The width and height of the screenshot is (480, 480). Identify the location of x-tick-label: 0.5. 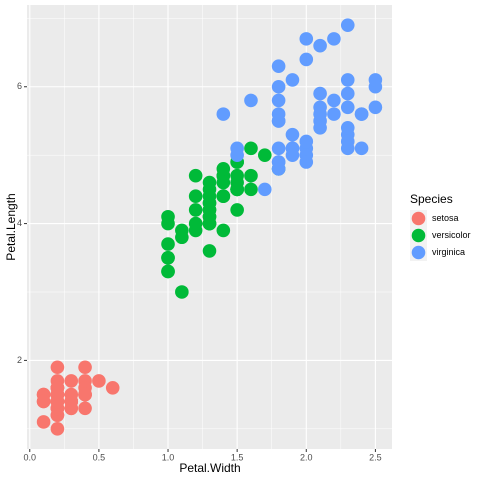
(99, 457).